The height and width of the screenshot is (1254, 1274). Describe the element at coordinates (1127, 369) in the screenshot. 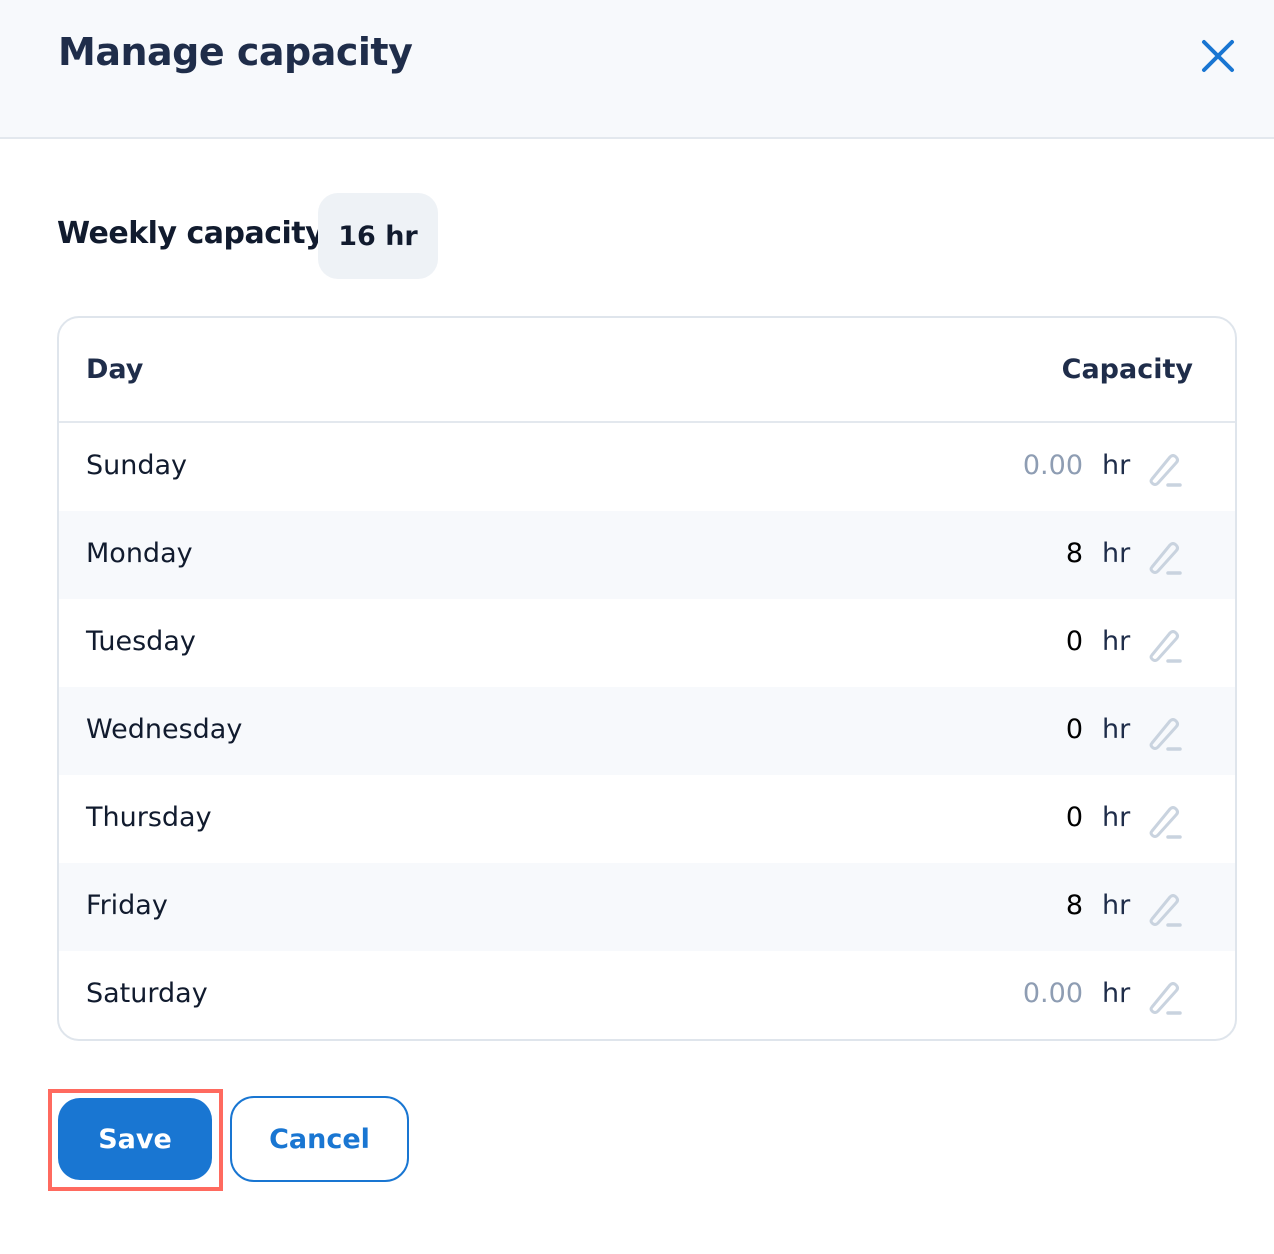

I see `column-header-capacity: Capacity` at that location.